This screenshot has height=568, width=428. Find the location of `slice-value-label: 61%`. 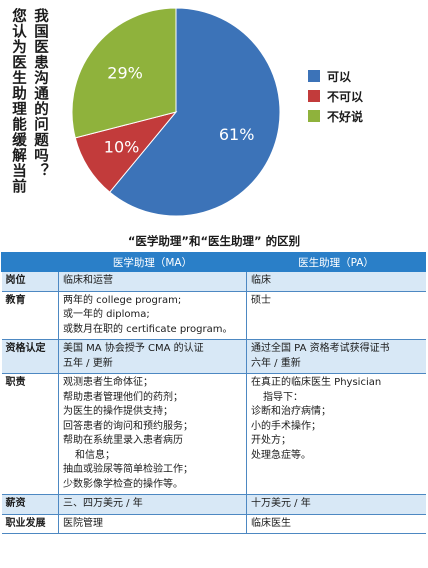

slice-value-label: 61% is located at coordinates (237, 134).